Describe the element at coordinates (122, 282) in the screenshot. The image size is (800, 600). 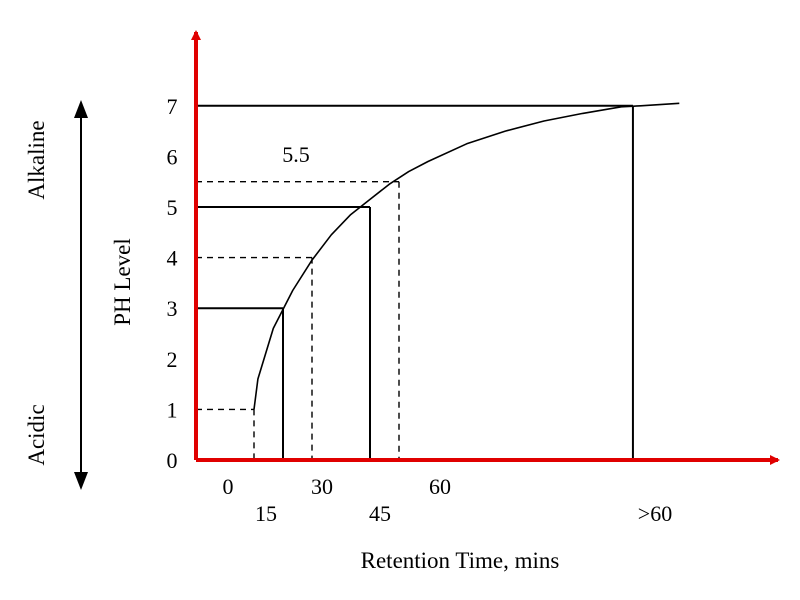
I see `y-axis-title: PH Level` at that location.